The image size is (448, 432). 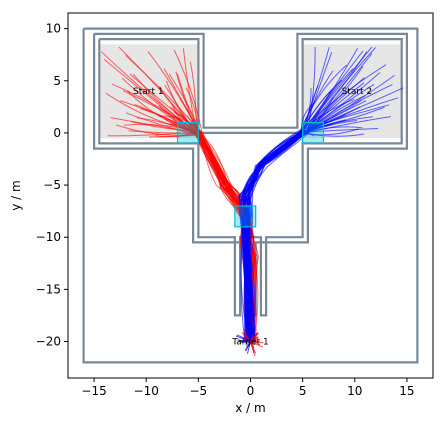 I want to click on y-tick-label: 5, so click(x=57, y=81).